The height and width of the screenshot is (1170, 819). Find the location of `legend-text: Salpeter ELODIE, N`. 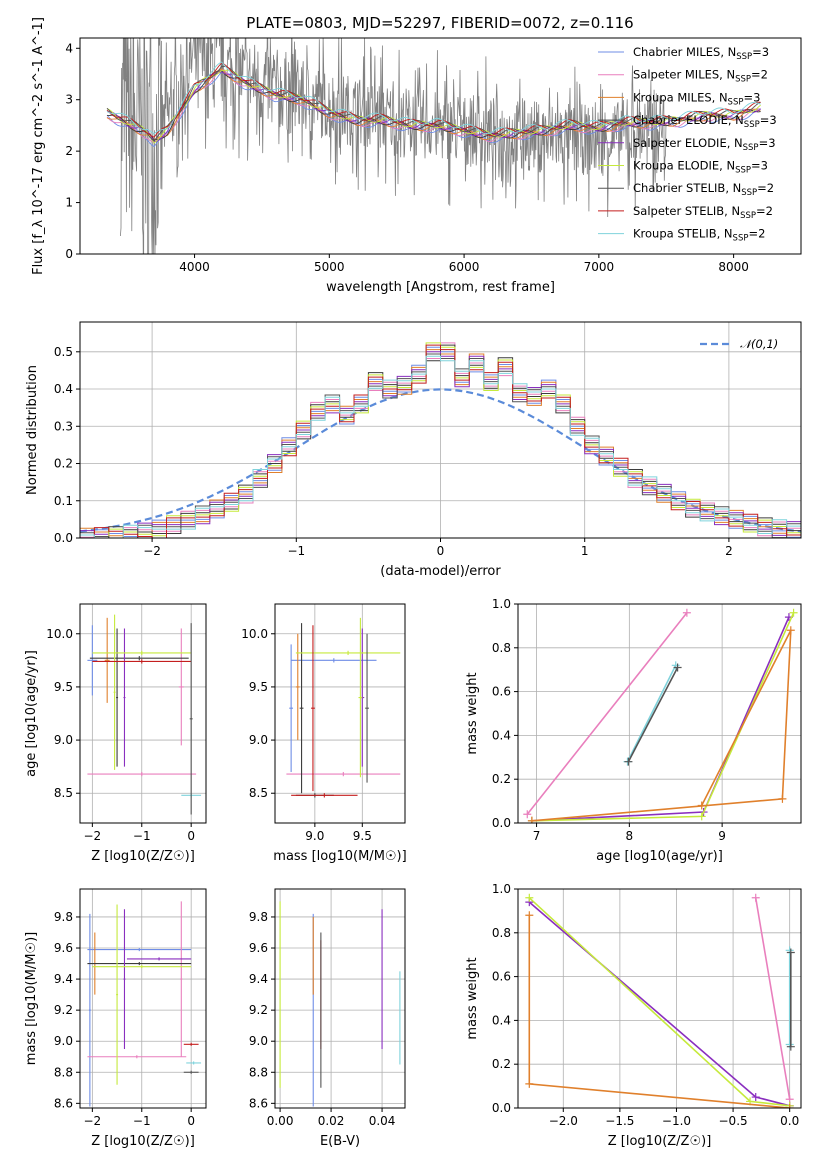

legend-text: Salpeter ELODIE, N is located at coordinates (688, 143).